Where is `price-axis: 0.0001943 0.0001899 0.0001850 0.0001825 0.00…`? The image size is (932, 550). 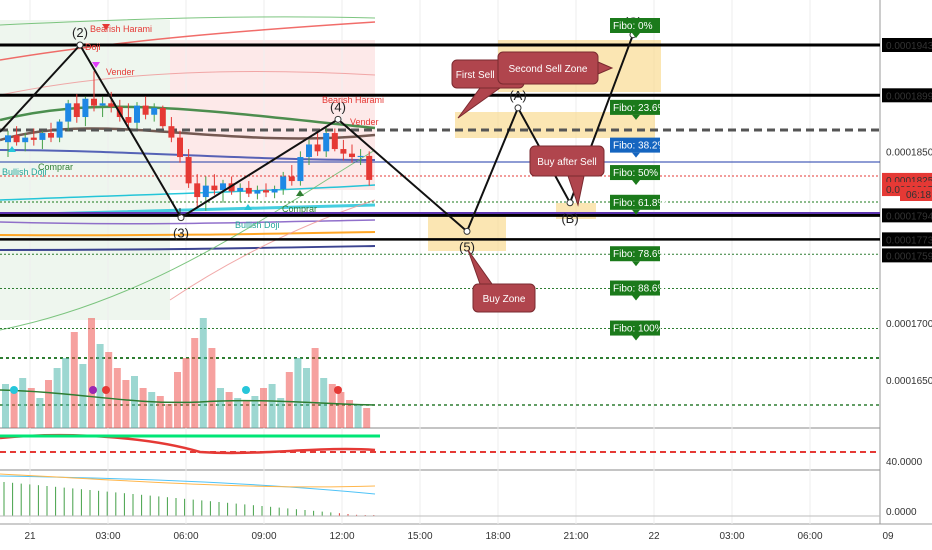
price-axis: 0.0001943 0.0001899 0.0001850 0.0001825 0.00… is located at coordinates (907, 278).